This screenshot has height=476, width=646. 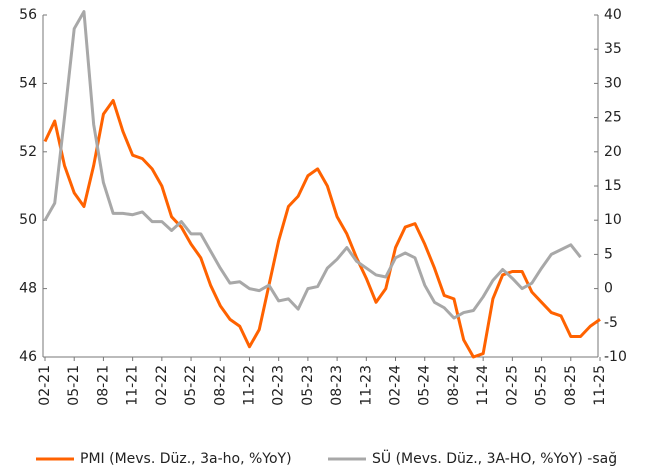 What do you see at coordinates (279, 385) in the screenshot?
I see `x-tick-label: 02-23` at bounding box center [279, 385].